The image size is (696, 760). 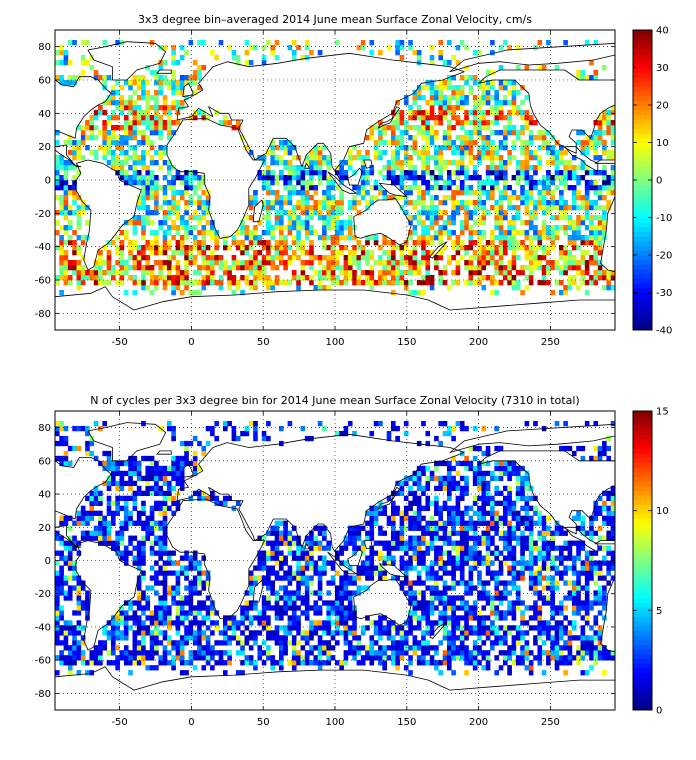 I want to click on colorbar-step, so click(x=642, y=89).